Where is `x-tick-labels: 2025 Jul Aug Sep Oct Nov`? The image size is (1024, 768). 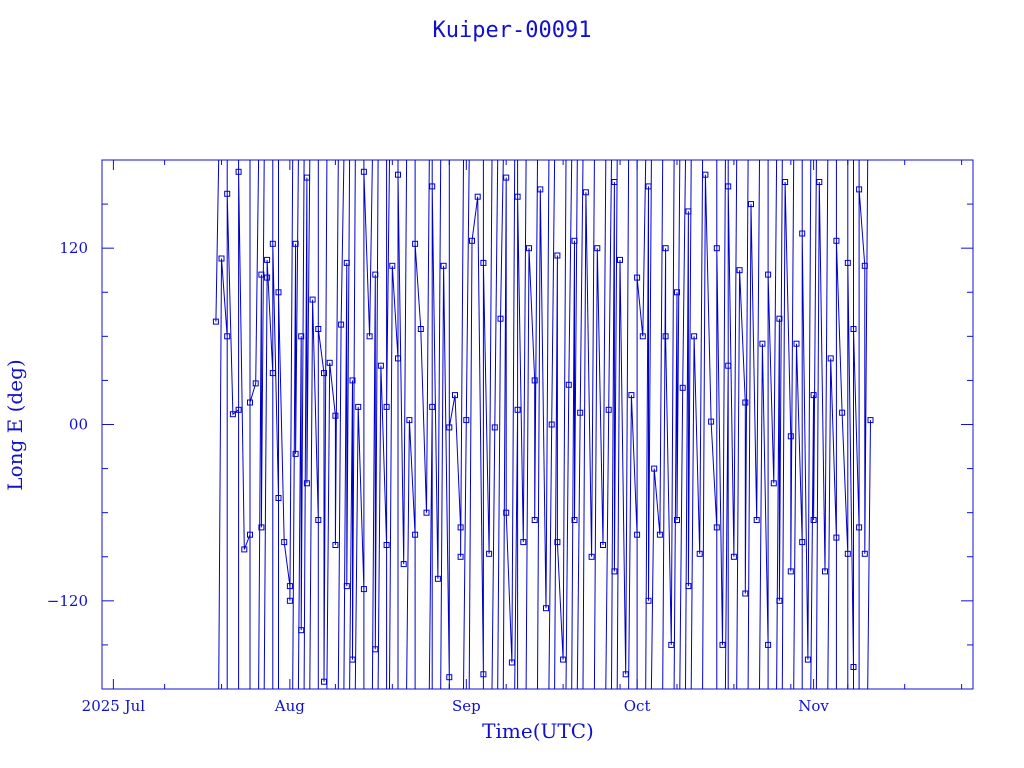 x-tick-labels: 2025 Jul Aug Sep Oct Nov is located at coordinates (456, 706).